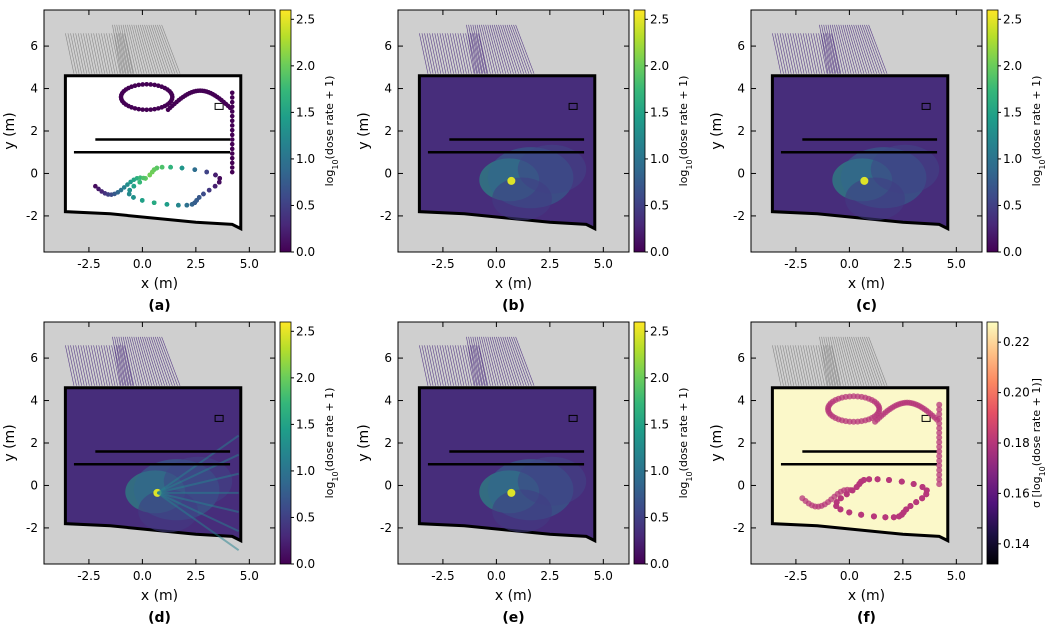 The image size is (1064, 631). Describe the element at coordinates (866, 596) in the screenshot. I see `x-axis-label: x (m)` at that location.